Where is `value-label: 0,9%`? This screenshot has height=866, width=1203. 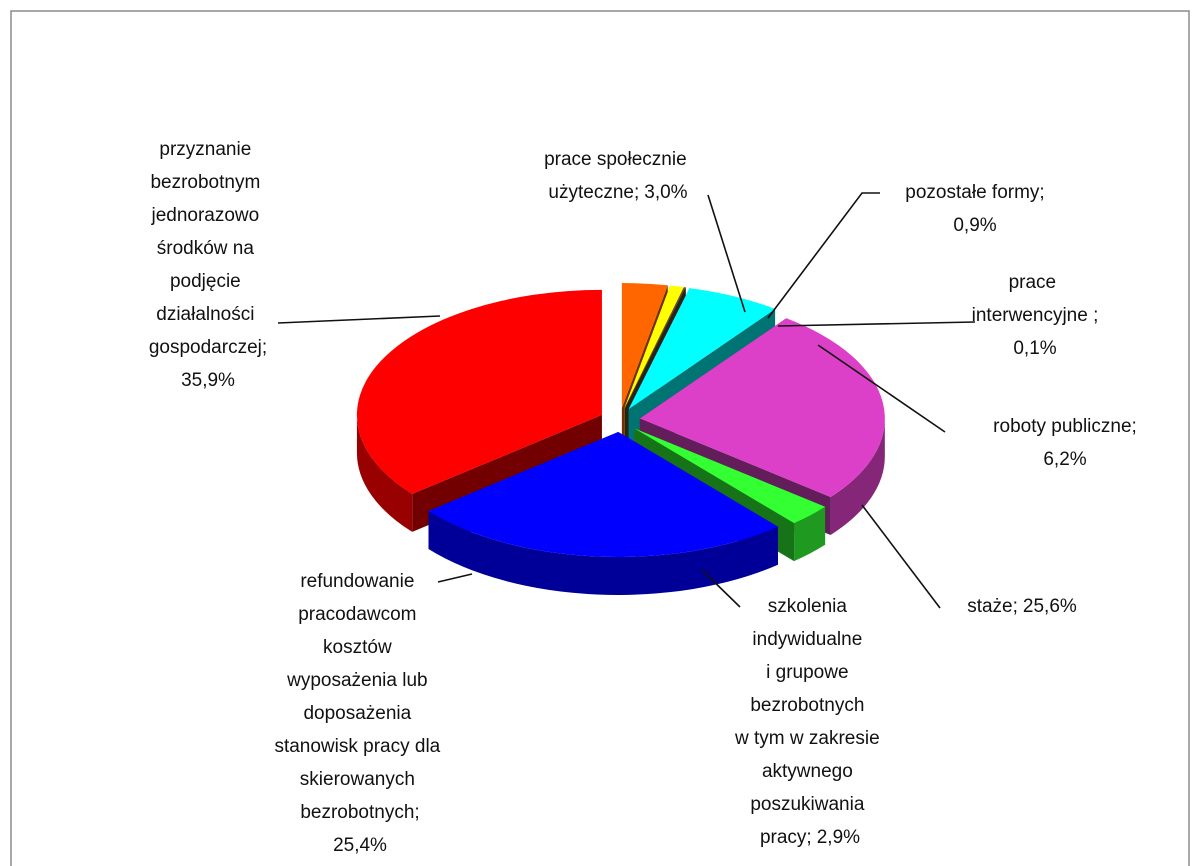 value-label: 0,9% is located at coordinates (974, 225).